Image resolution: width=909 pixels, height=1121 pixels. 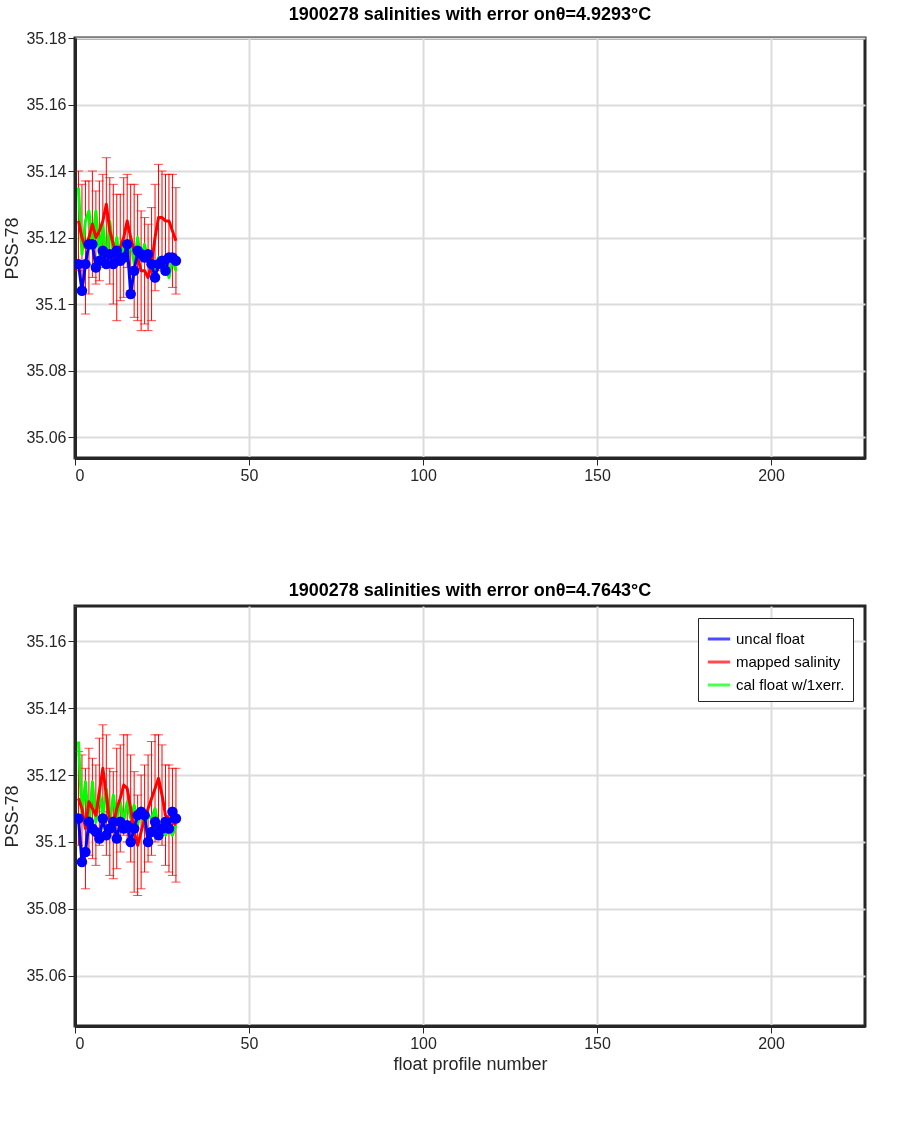 What do you see at coordinates (470, 1063) in the screenshot?
I see `x-axis-title: float profile number` at bounding box center [470, 1063].